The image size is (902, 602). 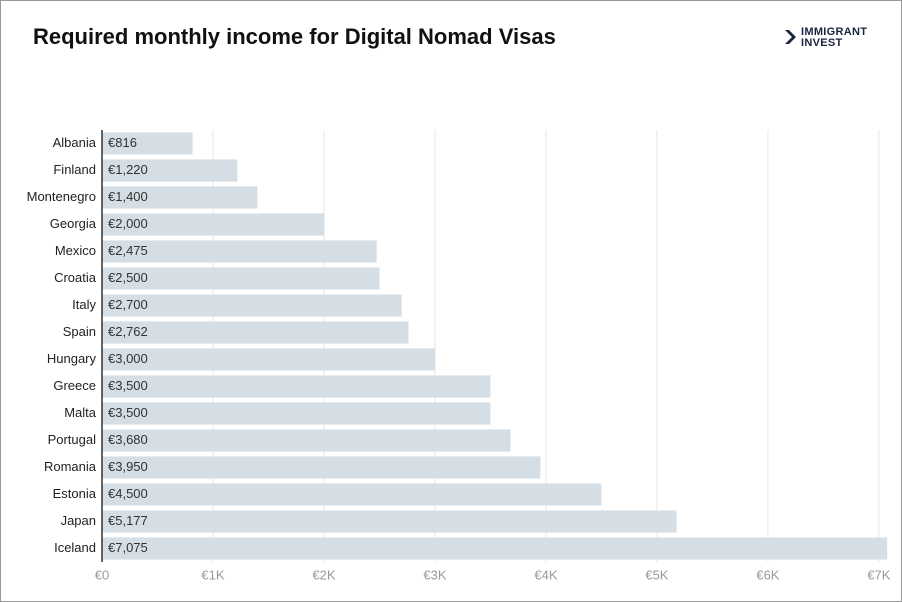 What do you see at coordinates (656, 574) in the screenshot?
I see `x-tick-label: €5K` at bounding box center [656, 574].